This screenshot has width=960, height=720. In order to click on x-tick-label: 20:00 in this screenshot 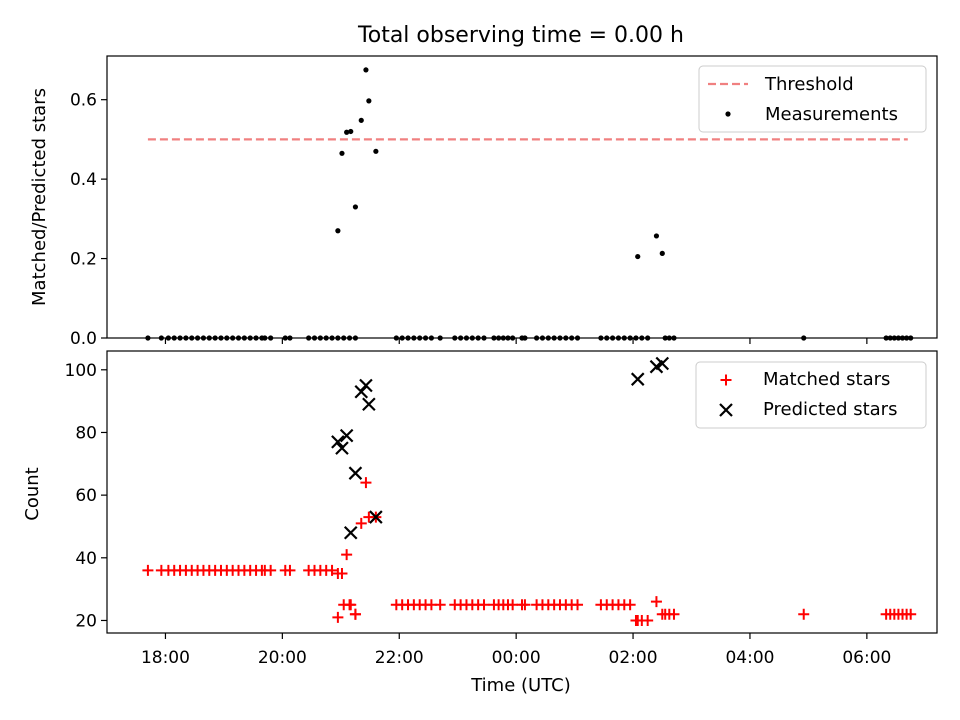, I will do `click(282, 658)`.